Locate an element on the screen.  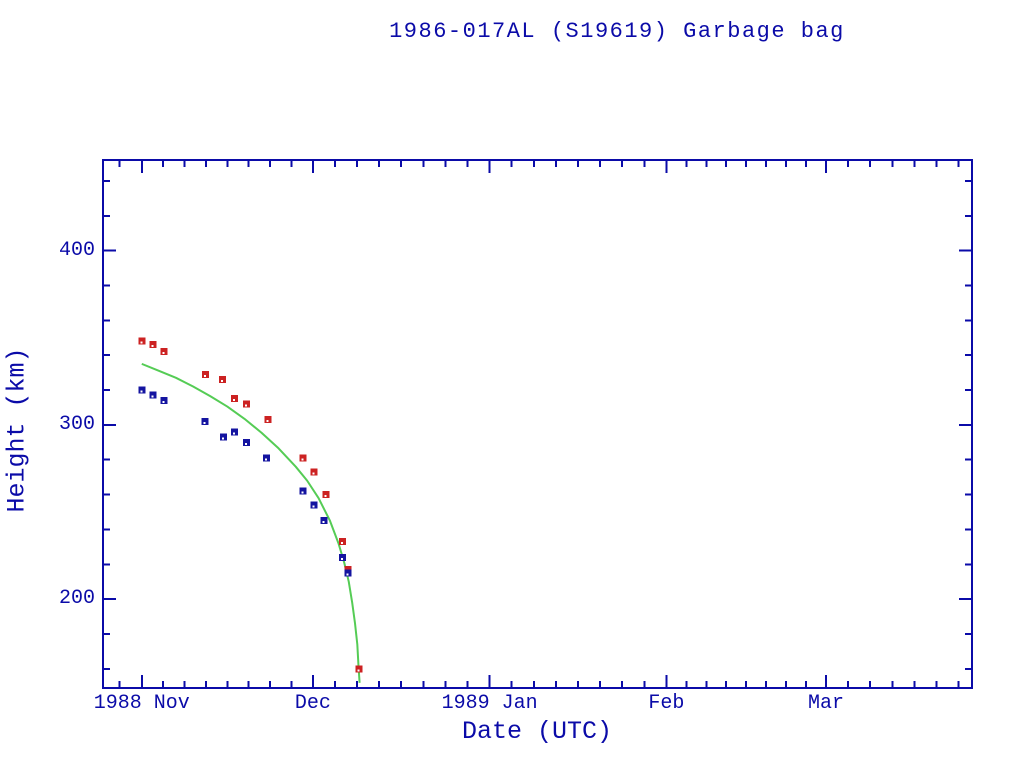
y-tick-label: 200 is located at coordinates (76, 599).